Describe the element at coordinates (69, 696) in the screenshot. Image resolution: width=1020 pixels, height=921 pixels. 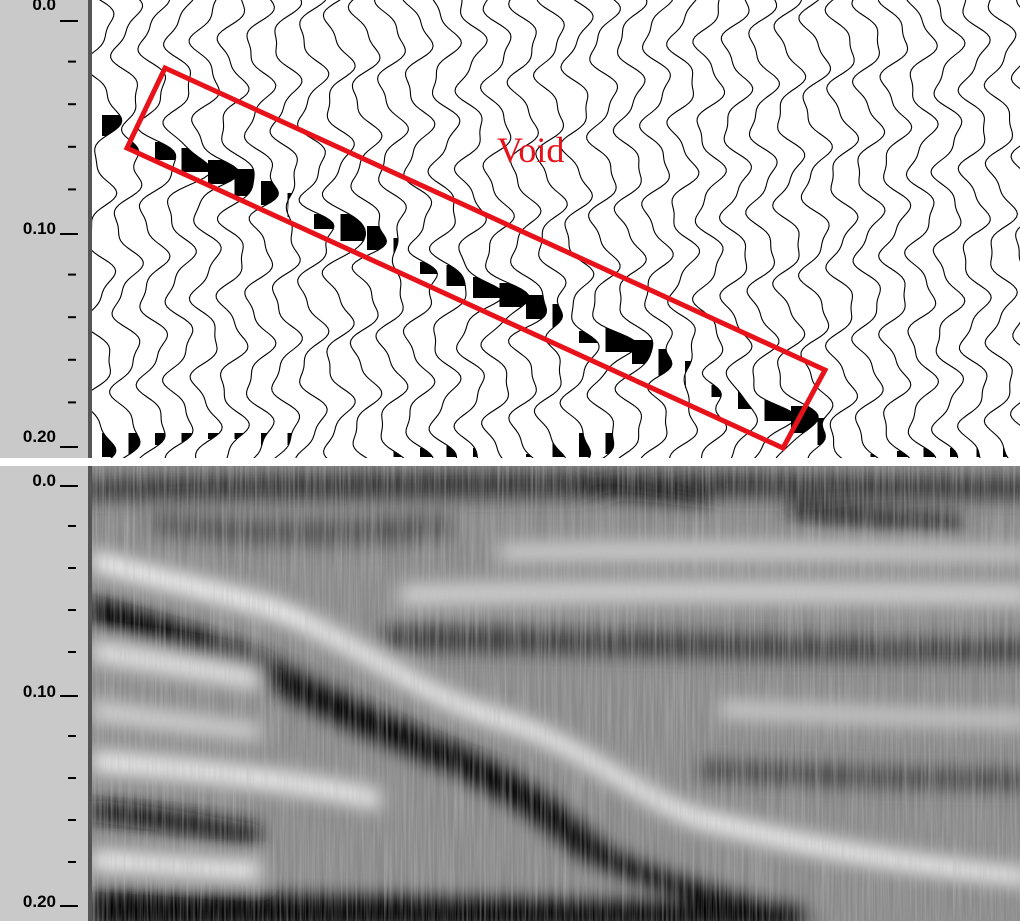
I see `bottom-ticks` at that location.